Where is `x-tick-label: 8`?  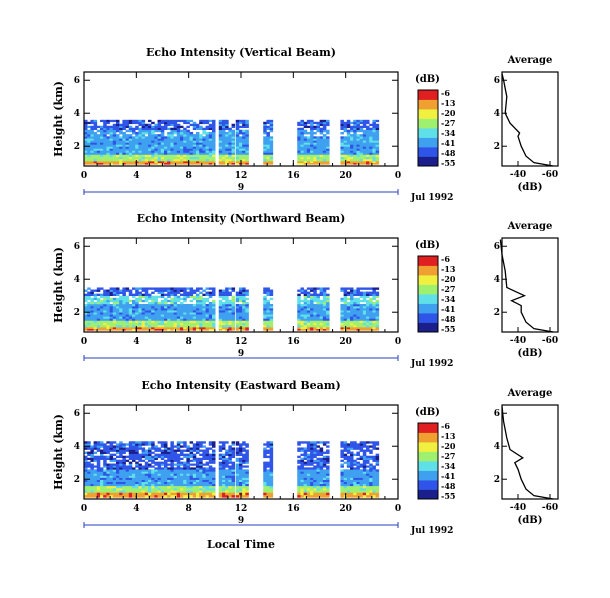
x-tick-label: 8 is located at coordinates (189, 509).